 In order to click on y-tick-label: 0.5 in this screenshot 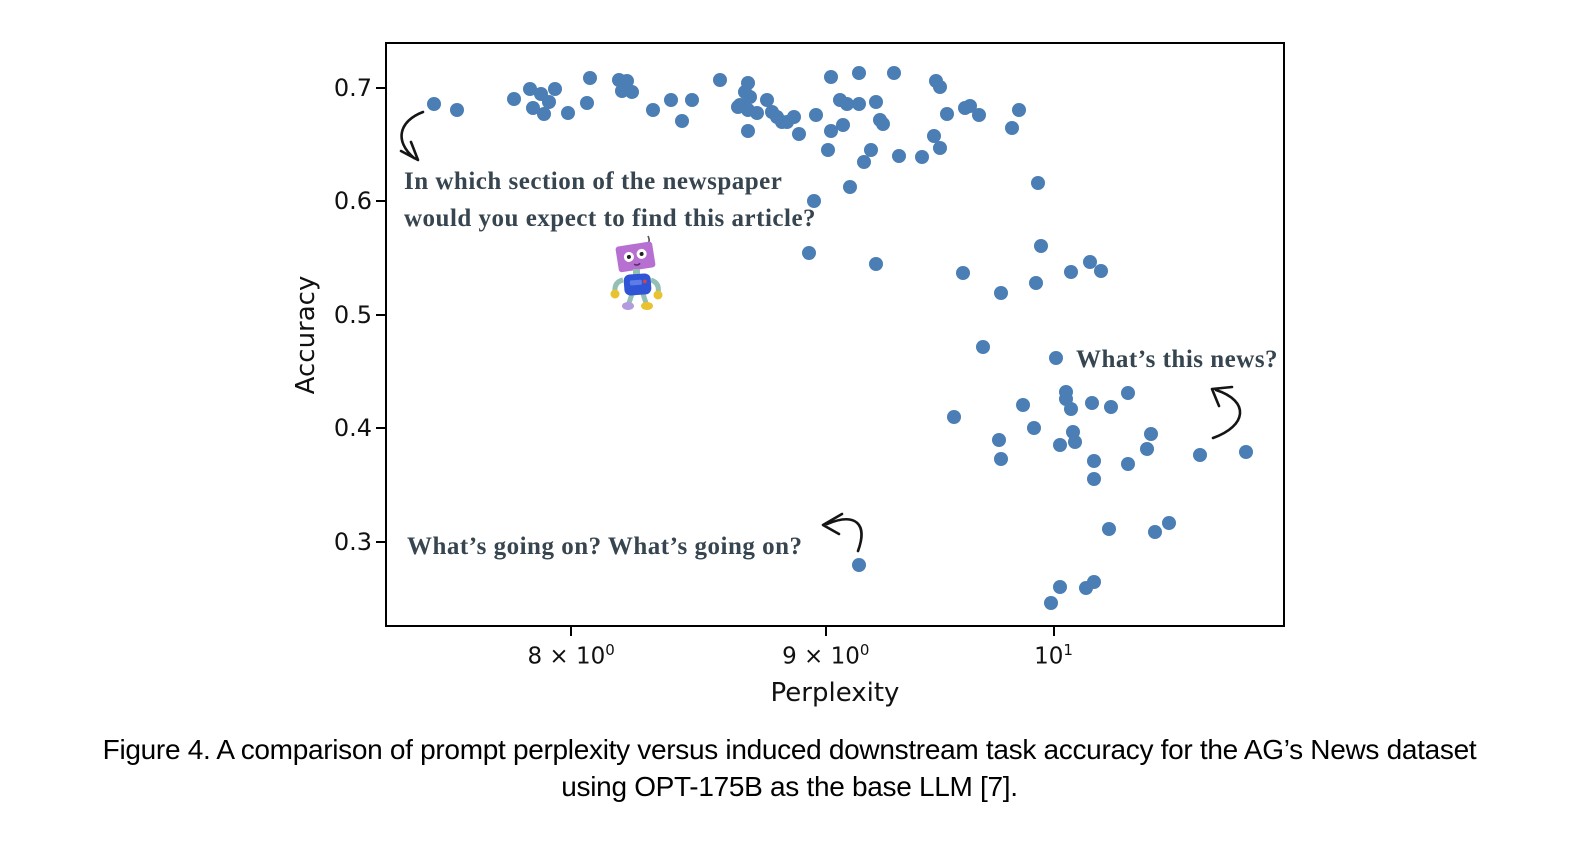, I will do `click(352, 314)`.